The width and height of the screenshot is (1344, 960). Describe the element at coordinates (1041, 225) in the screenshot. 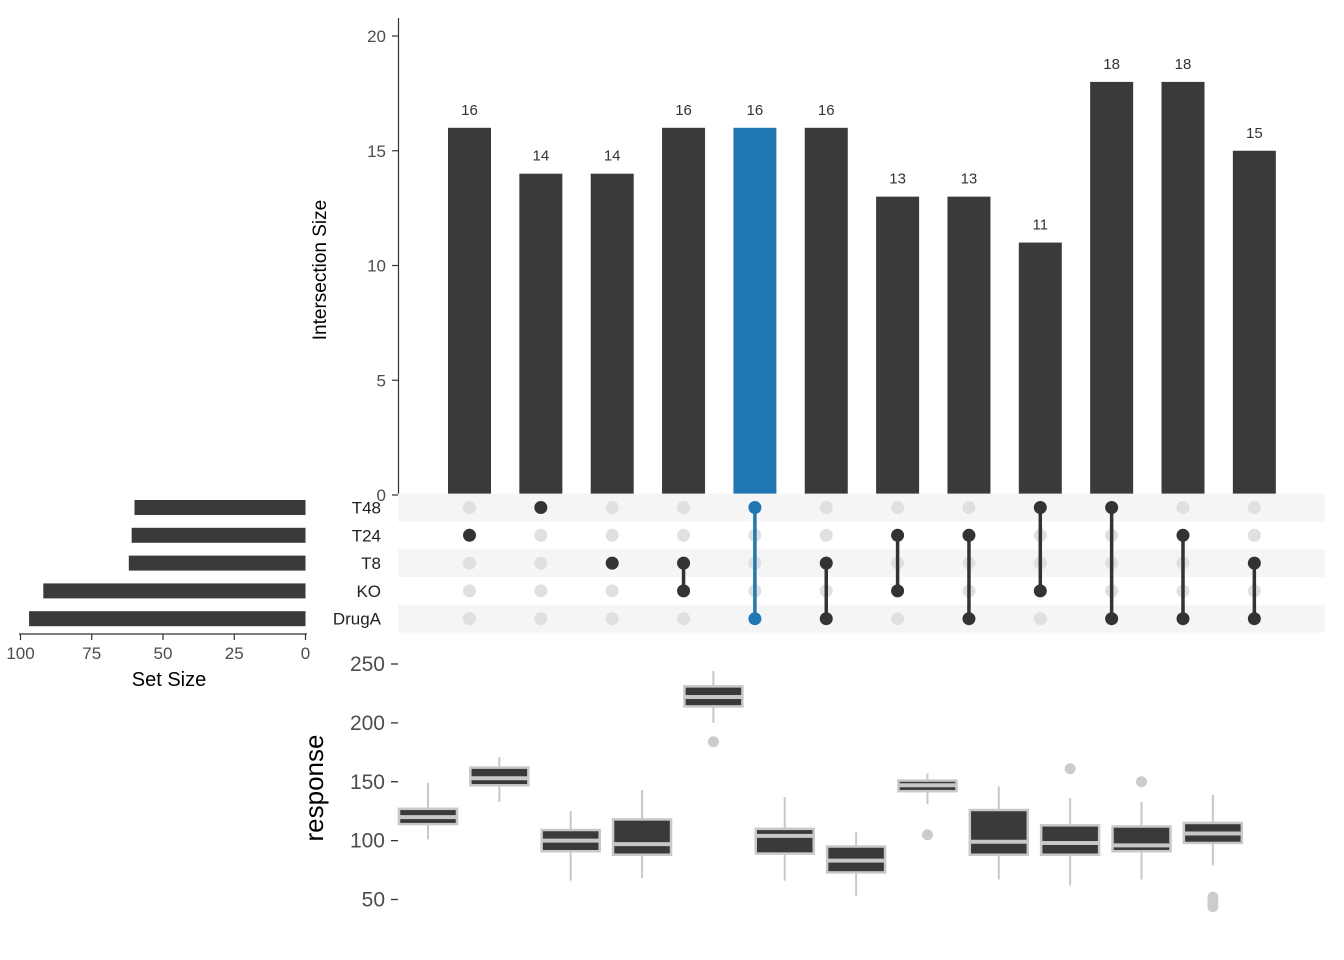

I see `bar-value-label: 11` at that location.